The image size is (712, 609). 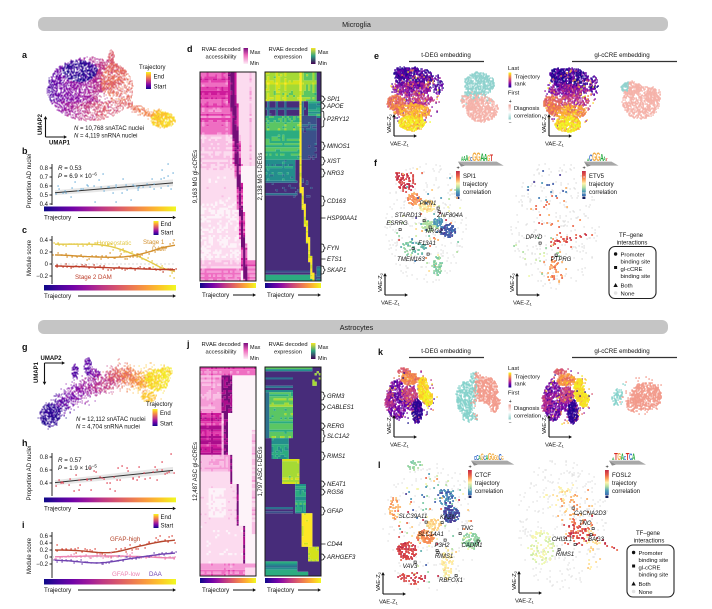 I want to click on svg-text: gl-cCRE embedding, so click(x=622, y=55).